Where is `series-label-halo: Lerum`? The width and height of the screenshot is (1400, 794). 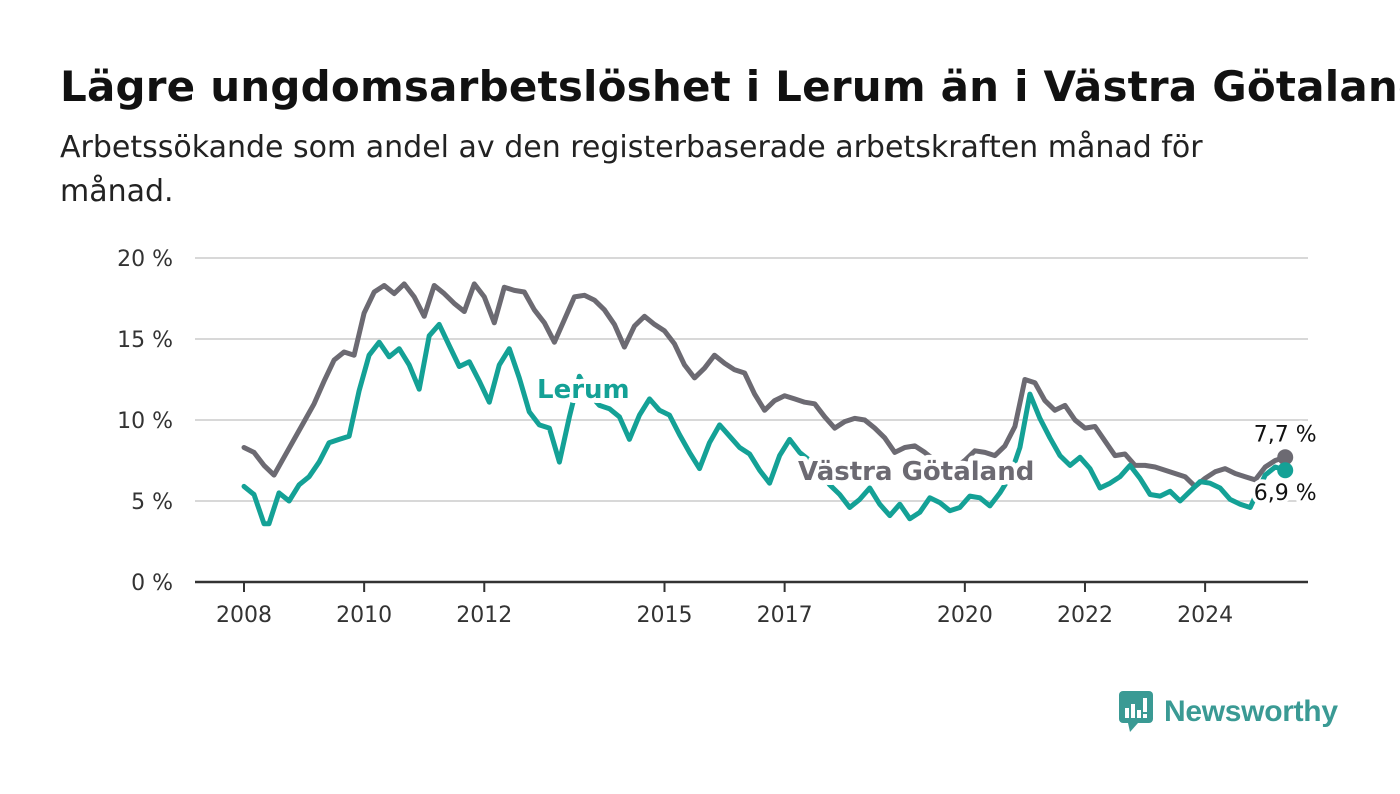
series-label-halo: Lerum is located at coordinates (583, 390).